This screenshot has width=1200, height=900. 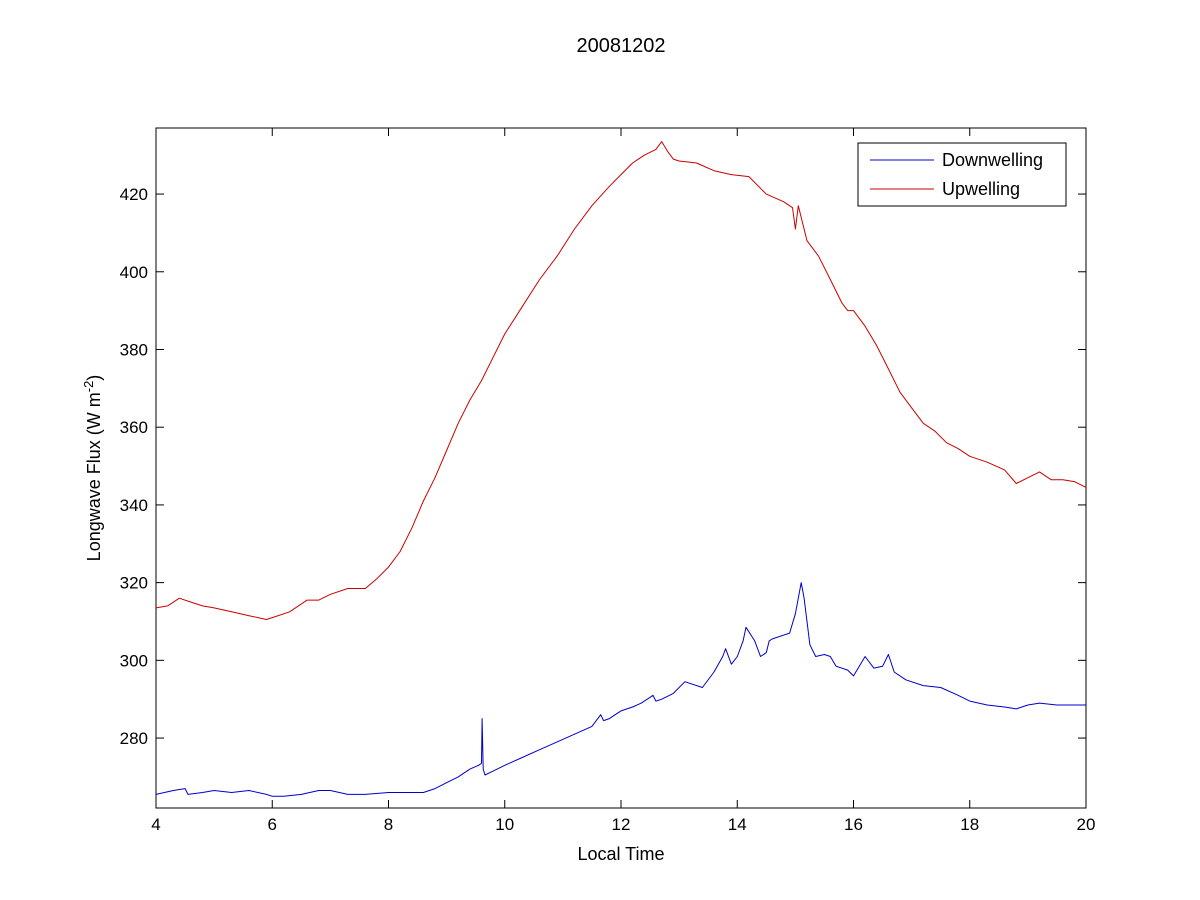 What do you see at coordinates (134, 194) in the screenshot?
I see `y-tick-label: 420` at bounding box center [134, 194].